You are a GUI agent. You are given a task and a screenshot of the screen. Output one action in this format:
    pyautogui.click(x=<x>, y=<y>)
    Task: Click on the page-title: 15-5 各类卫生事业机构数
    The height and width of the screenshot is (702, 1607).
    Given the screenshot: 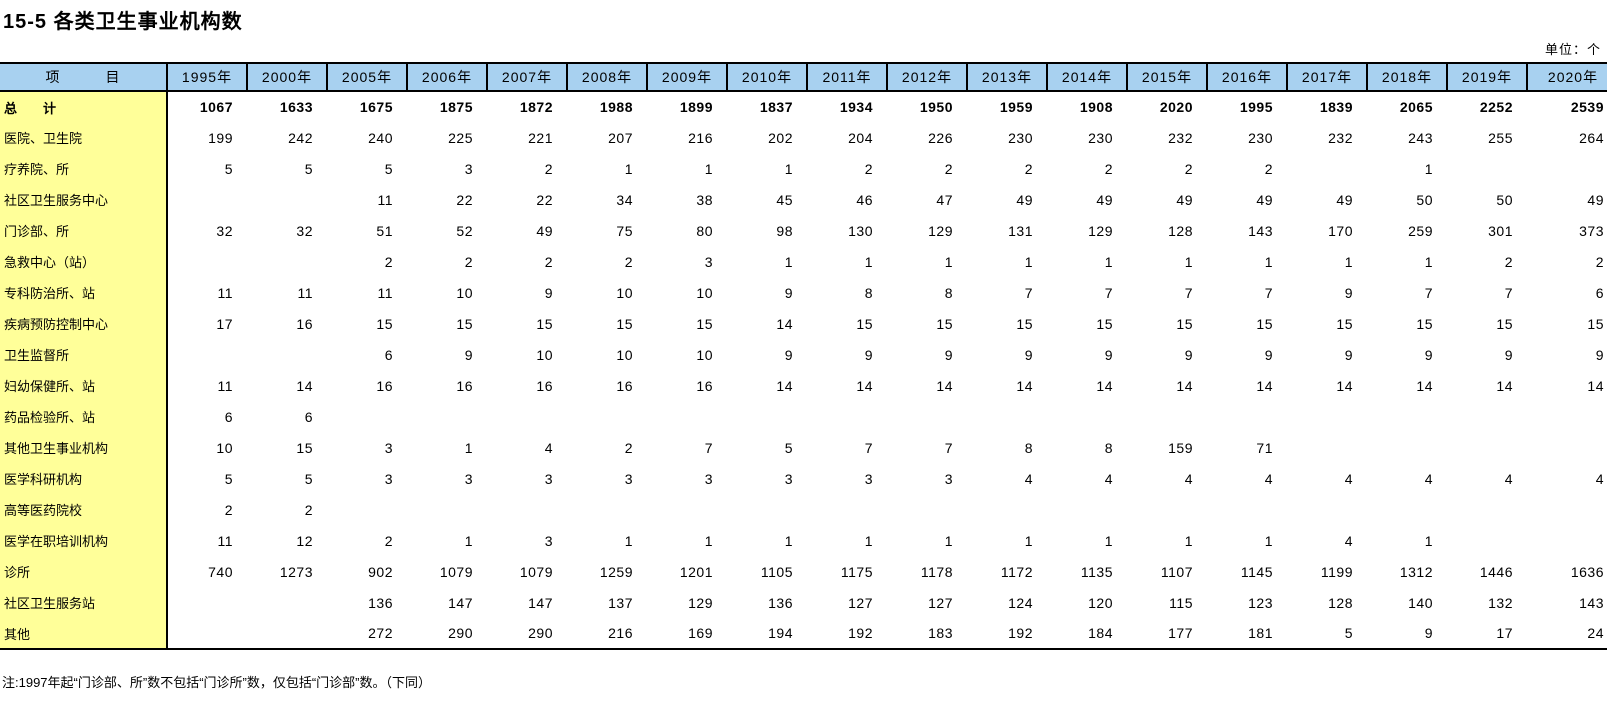 What is the action you would take?
    pyautogui.click(x=123, y=22)
    